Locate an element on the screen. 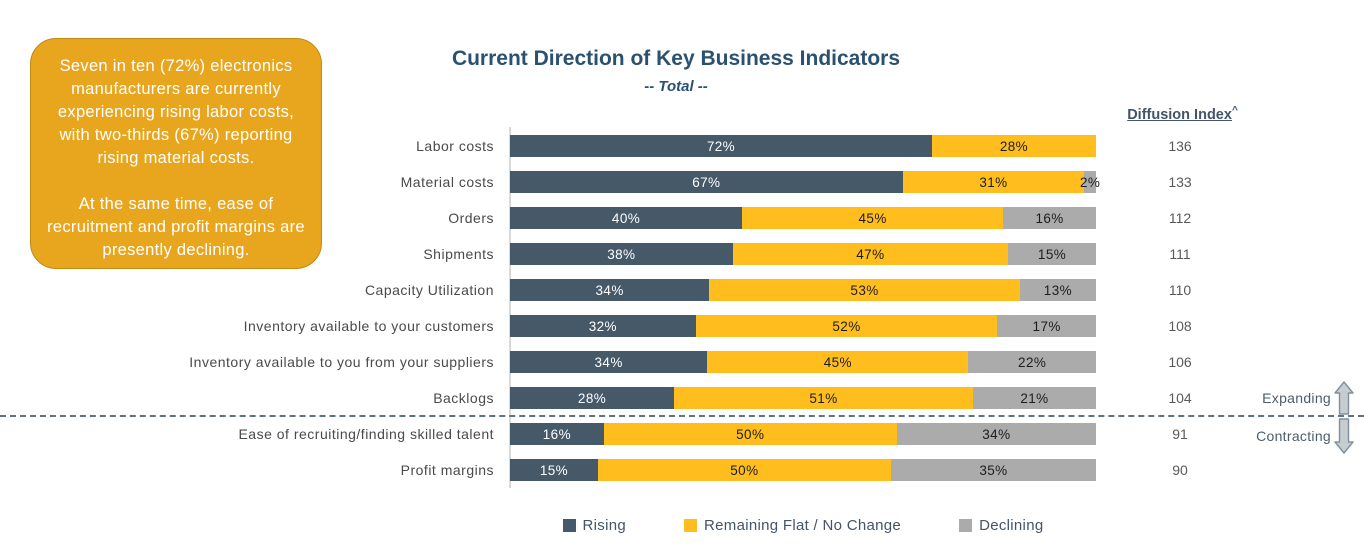  arrow-down-icon is located at coordinates (1344, 436).